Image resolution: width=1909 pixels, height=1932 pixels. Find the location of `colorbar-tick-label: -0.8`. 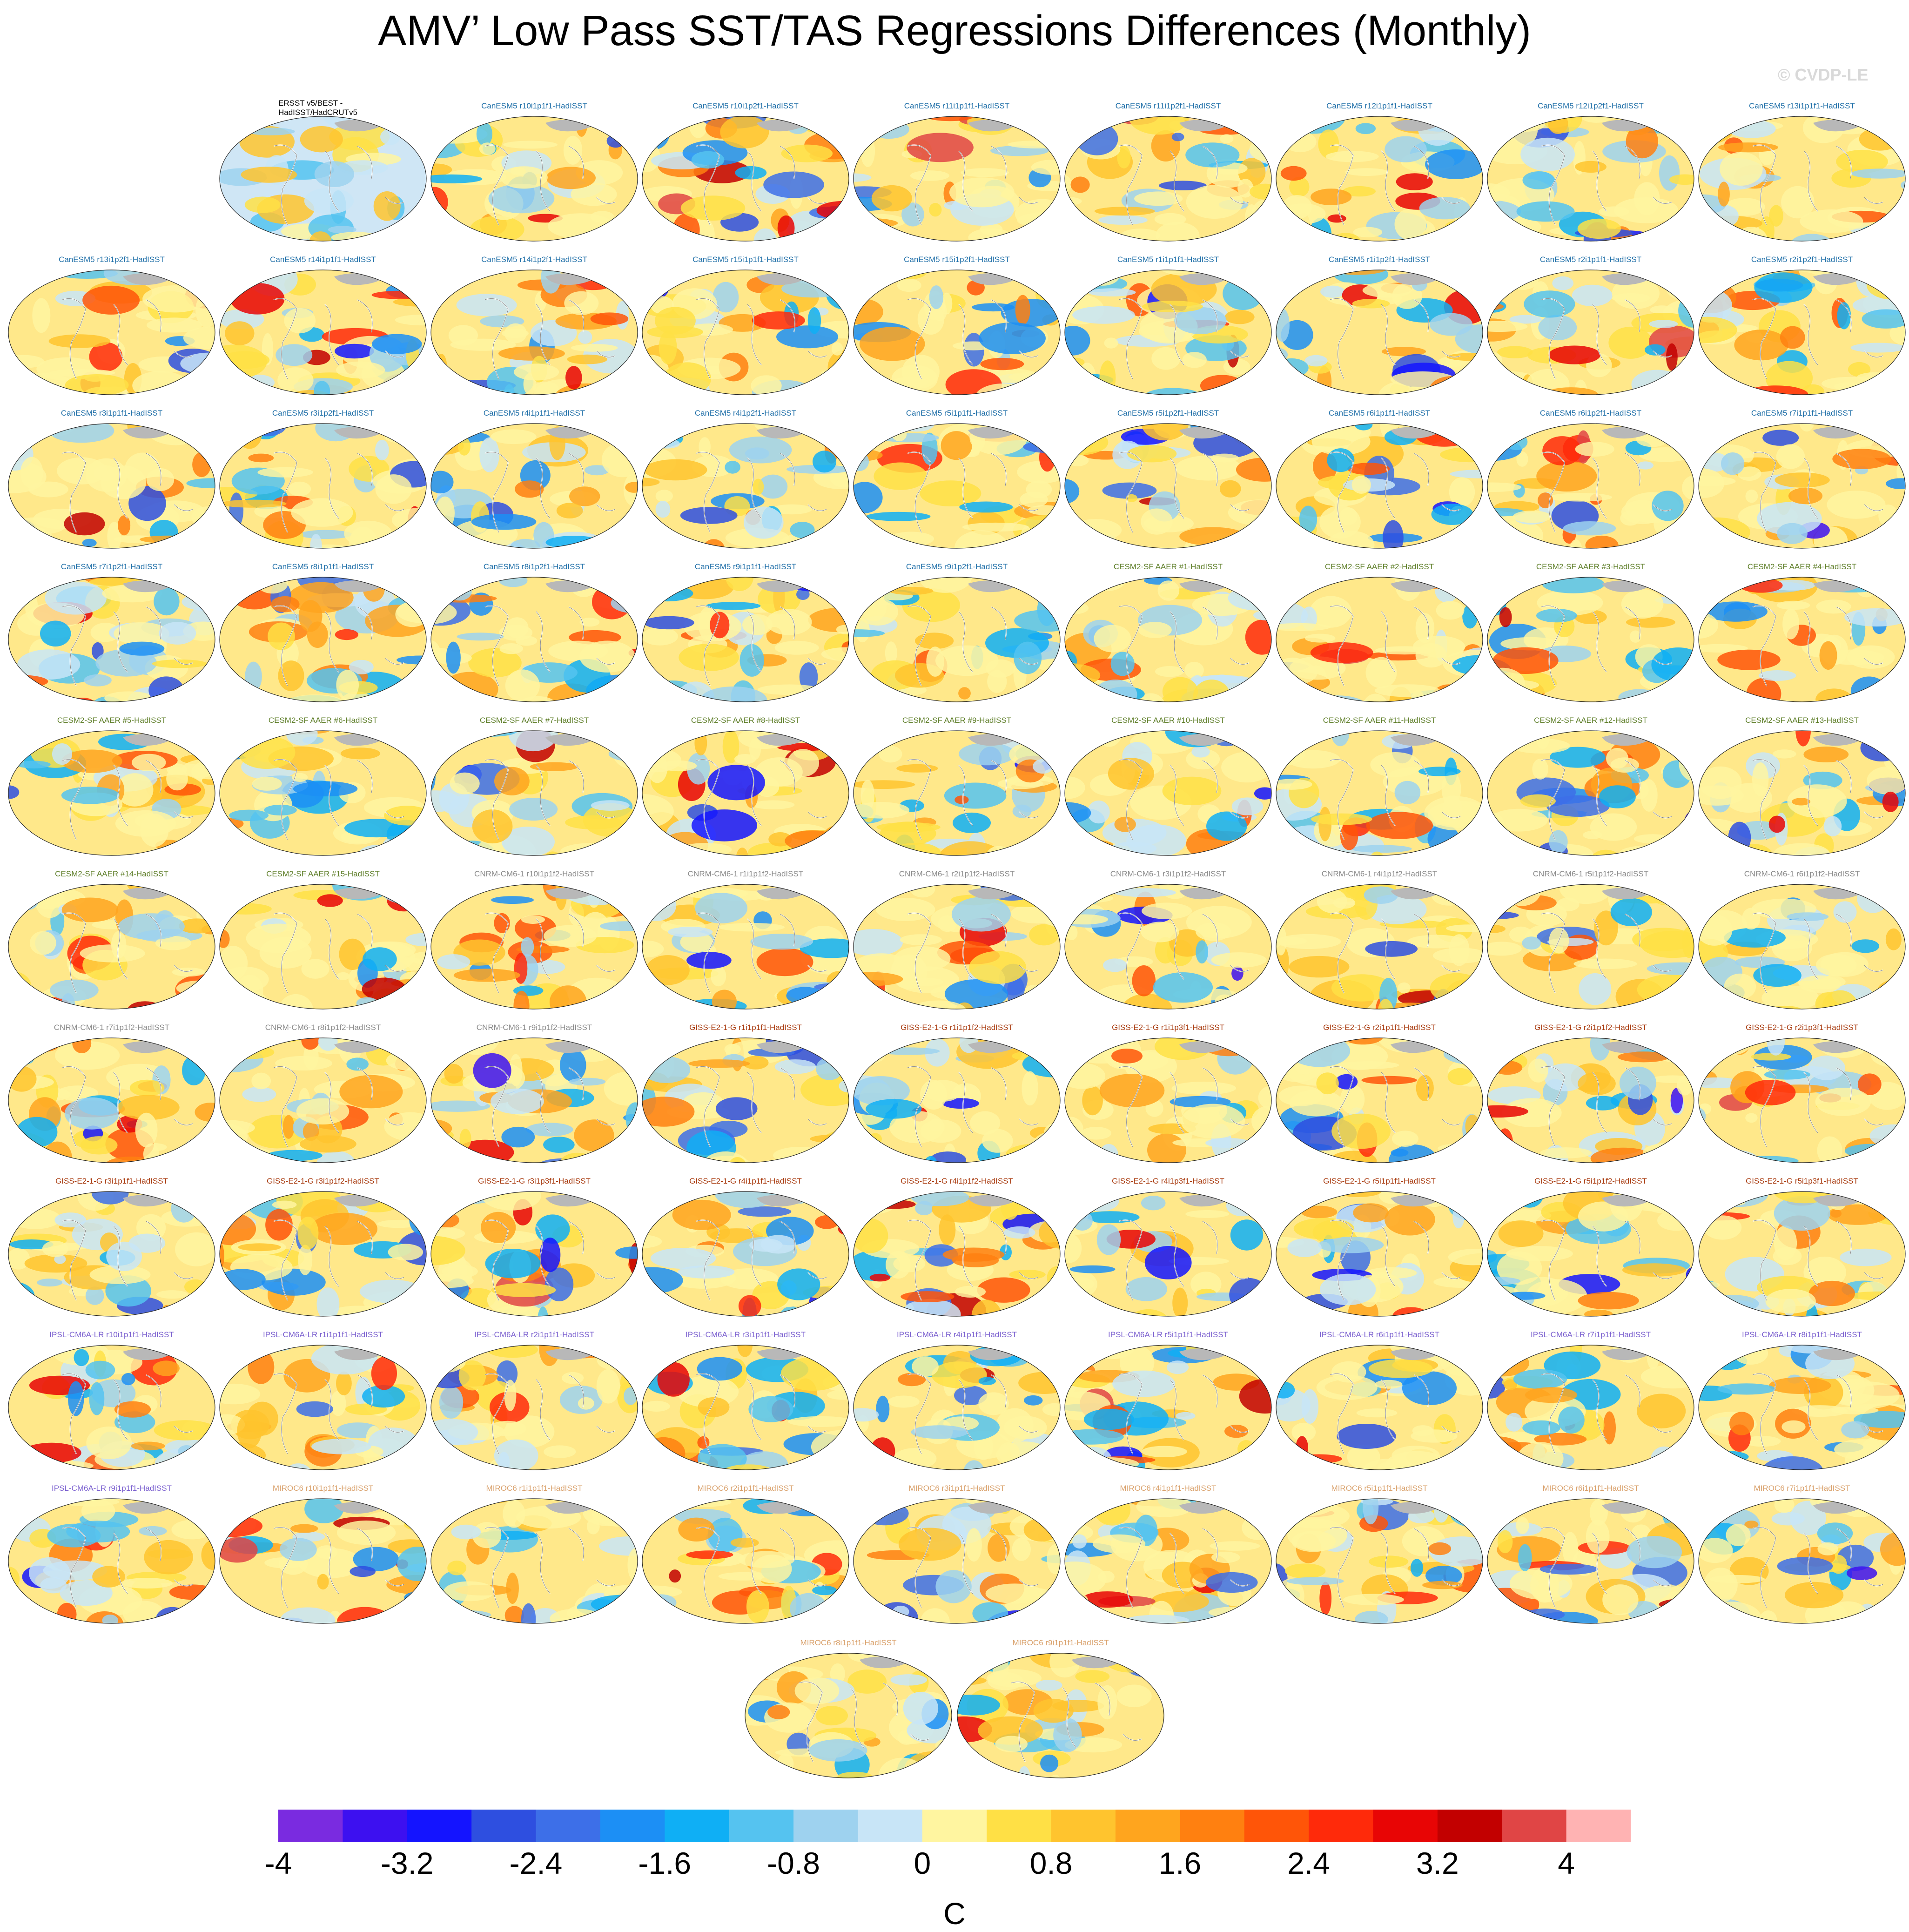

colorbar-tick-label: -0.8 is located at coordinates (793, 1863).